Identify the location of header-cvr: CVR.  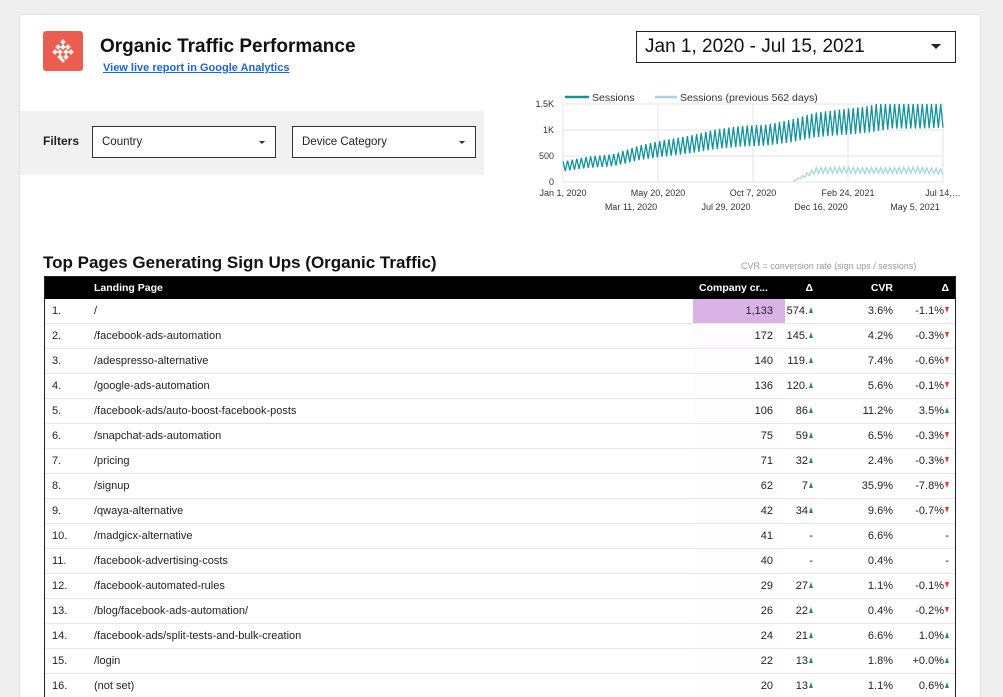
(881, 288).